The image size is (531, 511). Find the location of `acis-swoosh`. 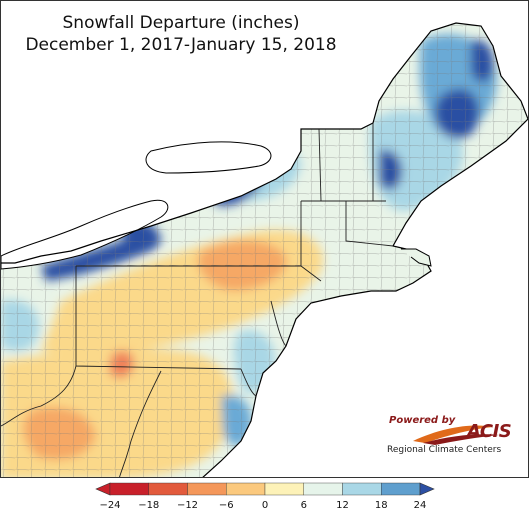

acis-swoosh is located at coordinates (456, 435).